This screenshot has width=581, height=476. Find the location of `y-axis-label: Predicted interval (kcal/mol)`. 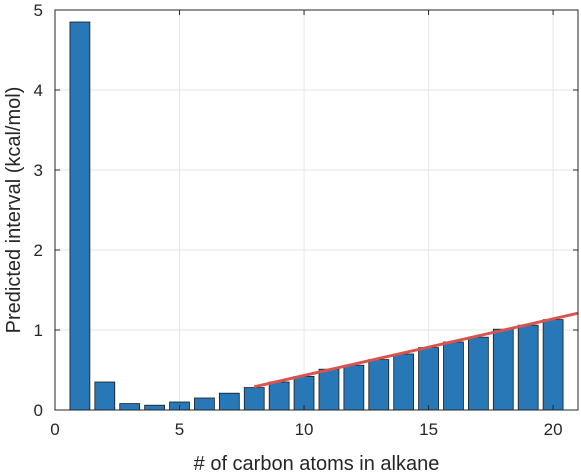

y-axis-label: Predicted interval (kcal/mol) is located at coordinates (14, 210).